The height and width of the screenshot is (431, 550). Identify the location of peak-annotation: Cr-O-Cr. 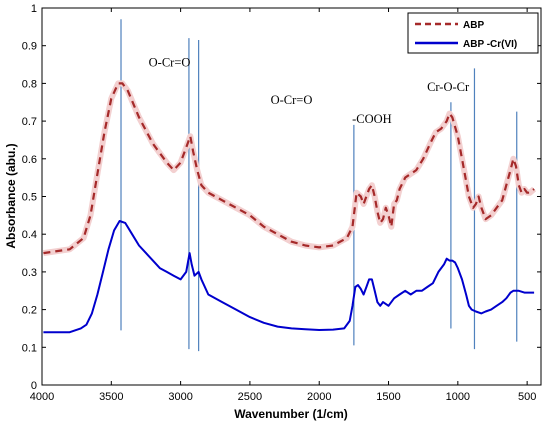
(448, 87).